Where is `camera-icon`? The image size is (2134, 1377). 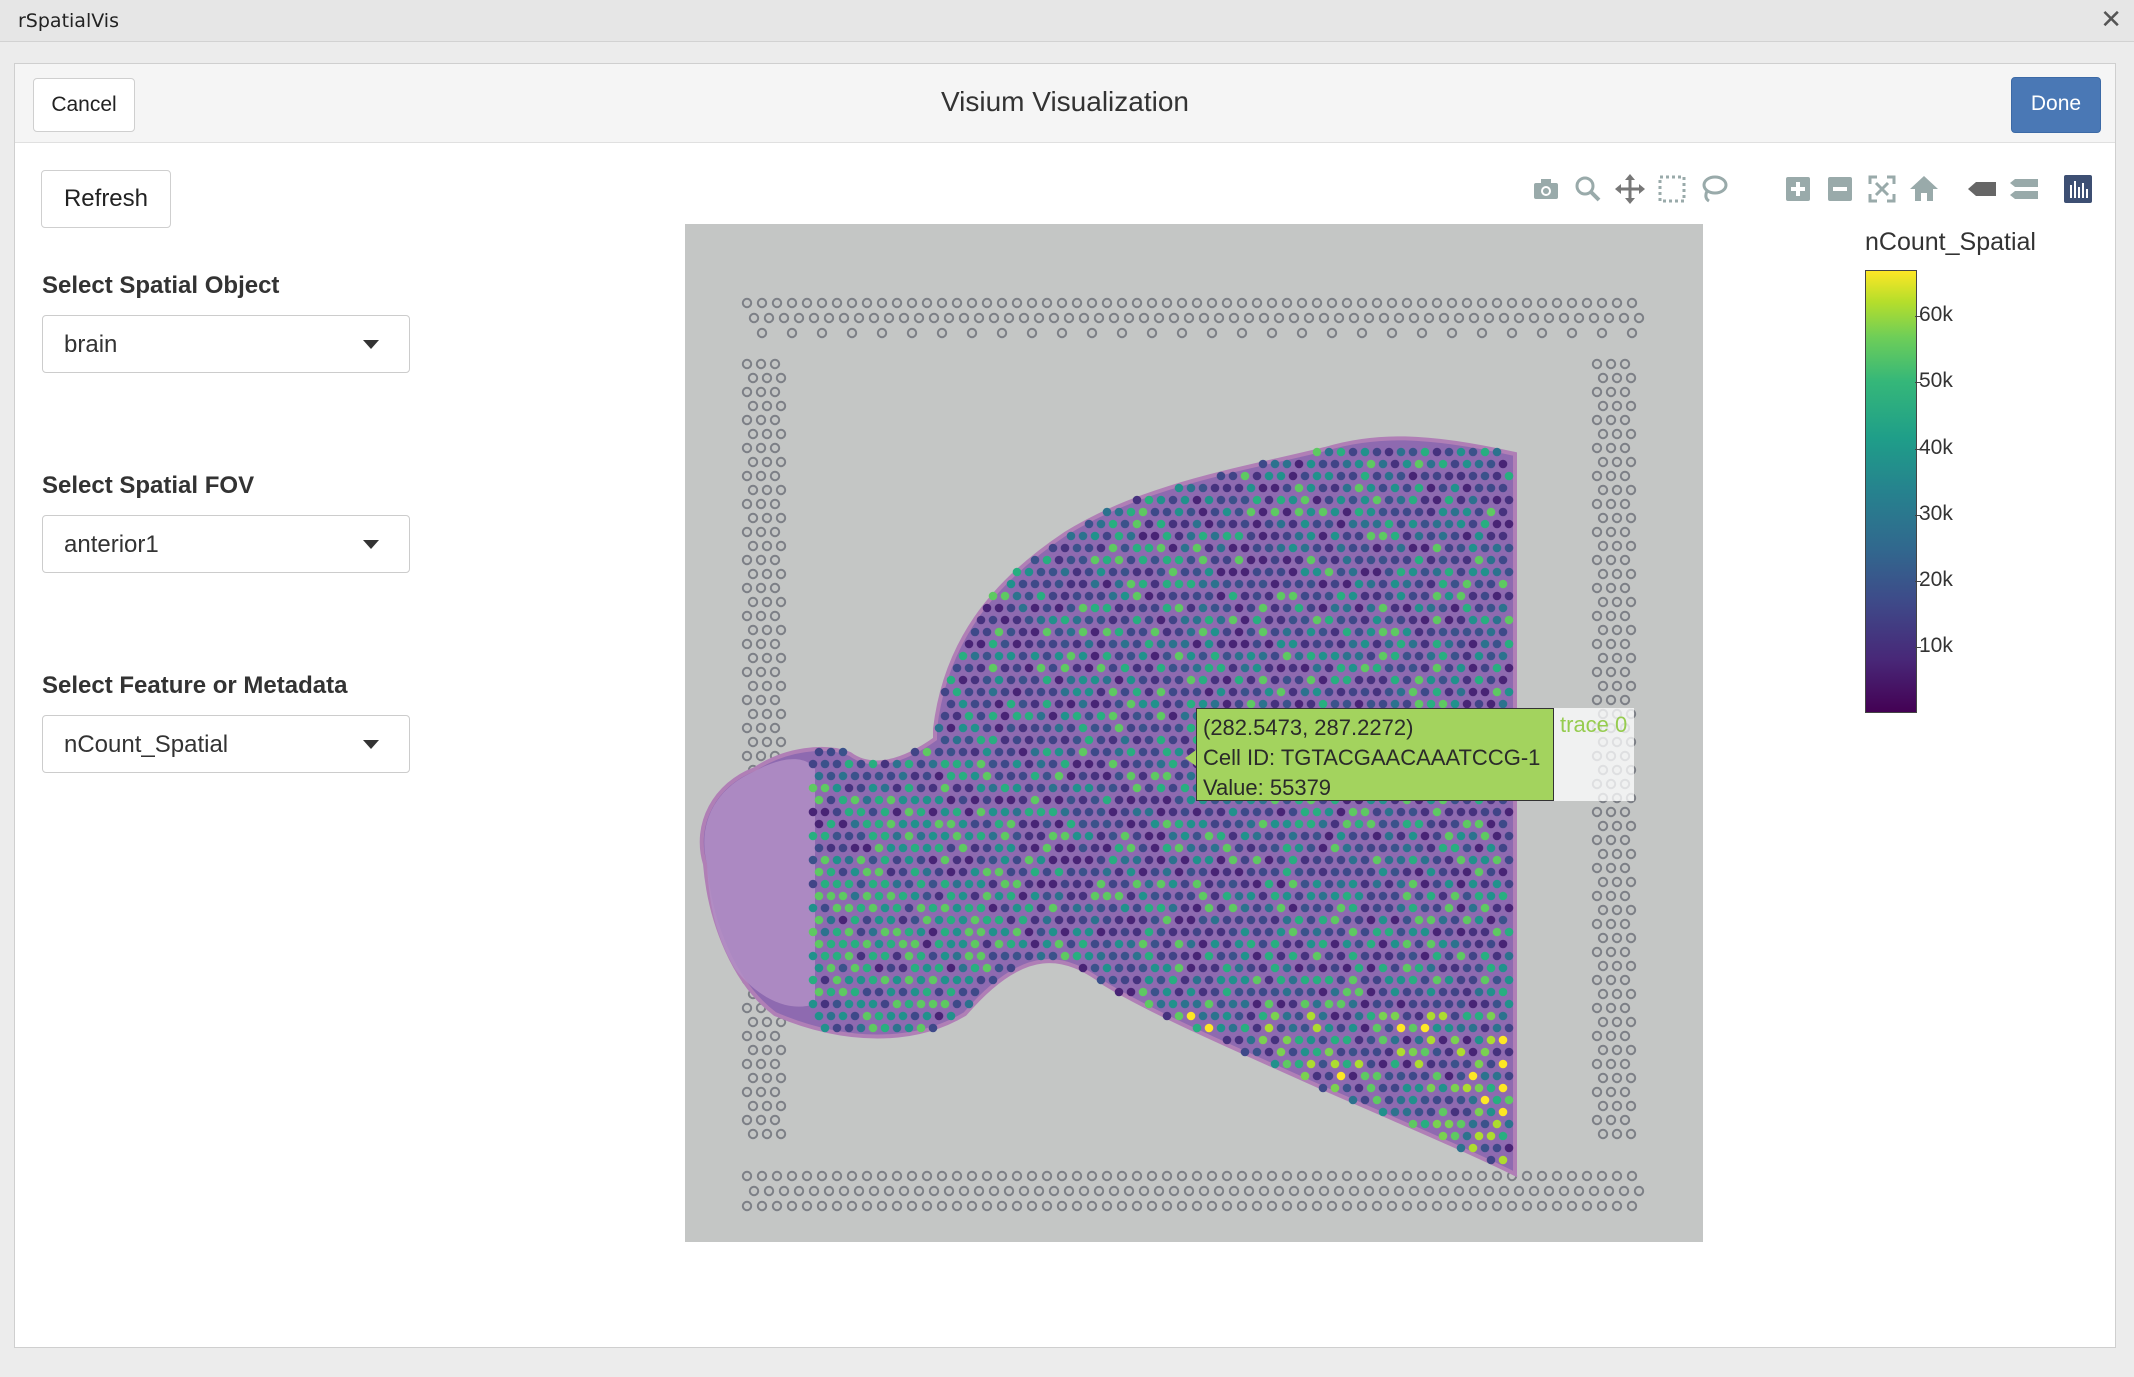 camera-icon is located at coordinates (1546, 189).